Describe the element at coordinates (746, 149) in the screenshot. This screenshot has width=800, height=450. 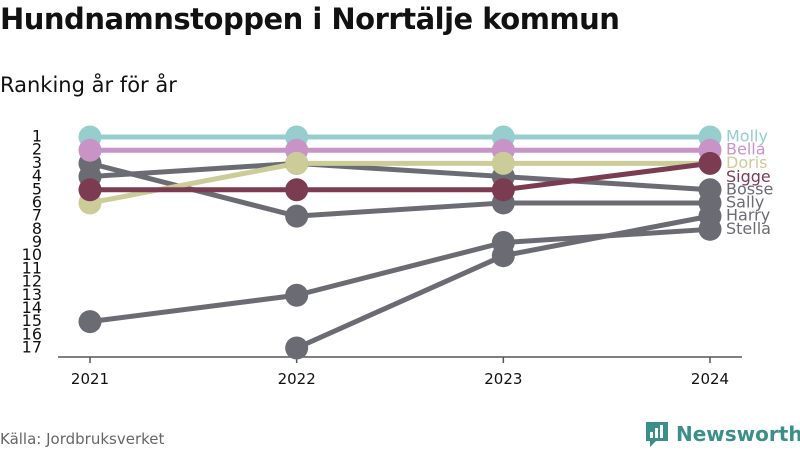
I see `series-label-bella: Bella` at that location.